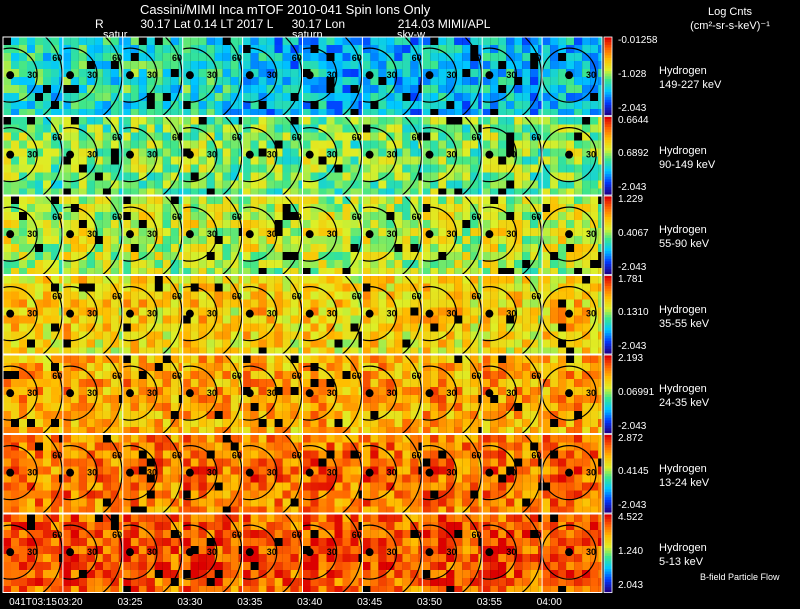  Describe the element at coordinates (638, 40) in the screenshot. I see `colorbar-max: -0.01258` at that location.